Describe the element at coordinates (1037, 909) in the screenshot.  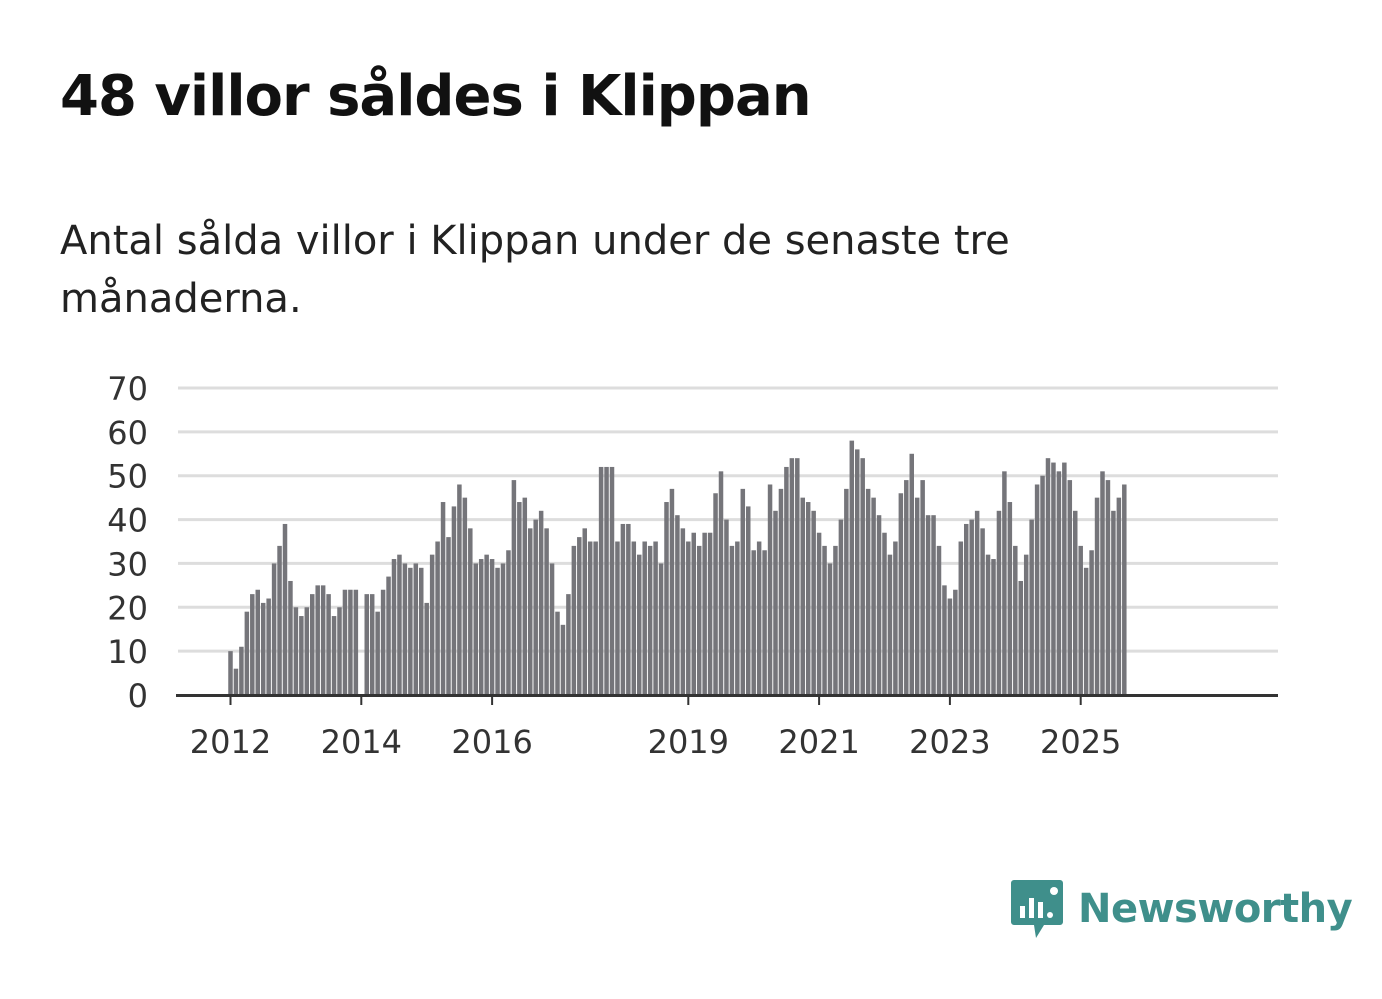
I see `newsworthy-logo-icon` at that location.